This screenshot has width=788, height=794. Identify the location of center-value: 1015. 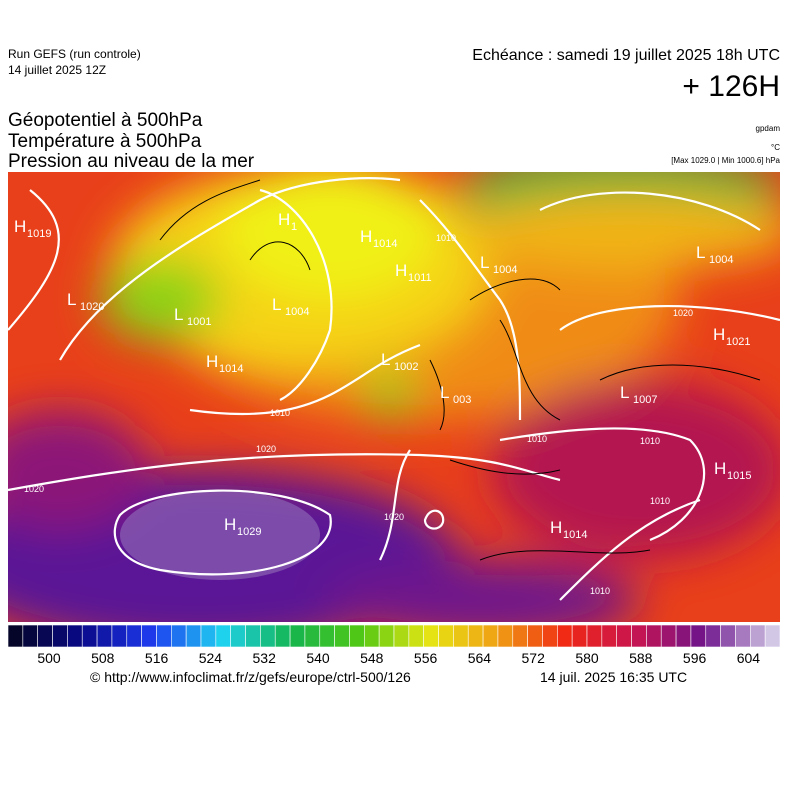
(739, 476).